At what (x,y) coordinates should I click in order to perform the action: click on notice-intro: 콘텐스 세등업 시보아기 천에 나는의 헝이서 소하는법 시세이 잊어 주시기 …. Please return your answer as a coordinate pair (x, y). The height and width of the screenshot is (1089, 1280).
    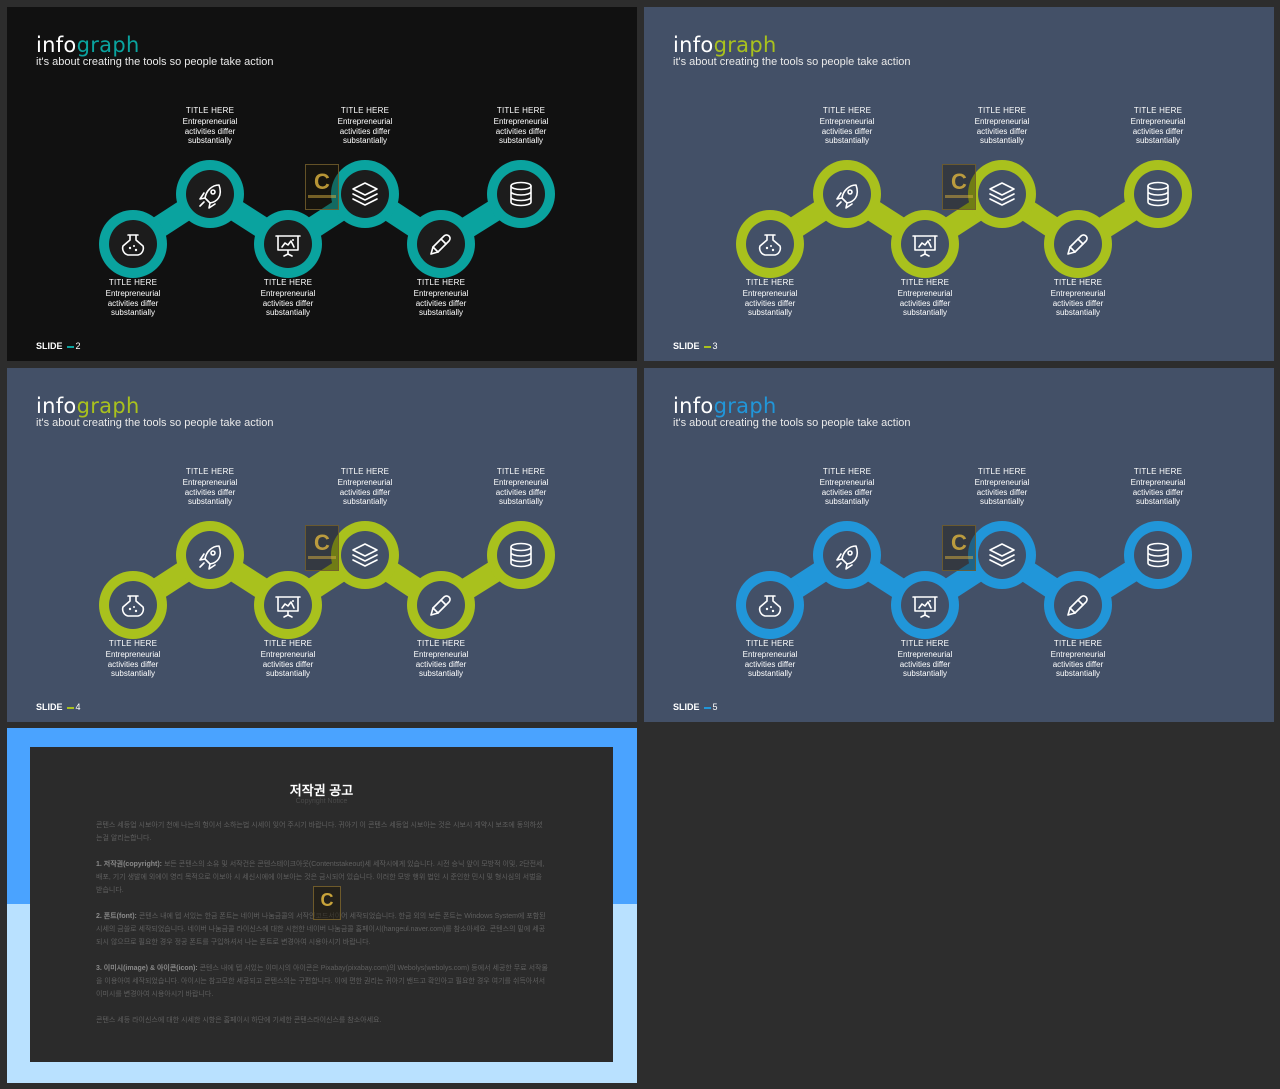
    Looking at the image, I should click on (319, 832).